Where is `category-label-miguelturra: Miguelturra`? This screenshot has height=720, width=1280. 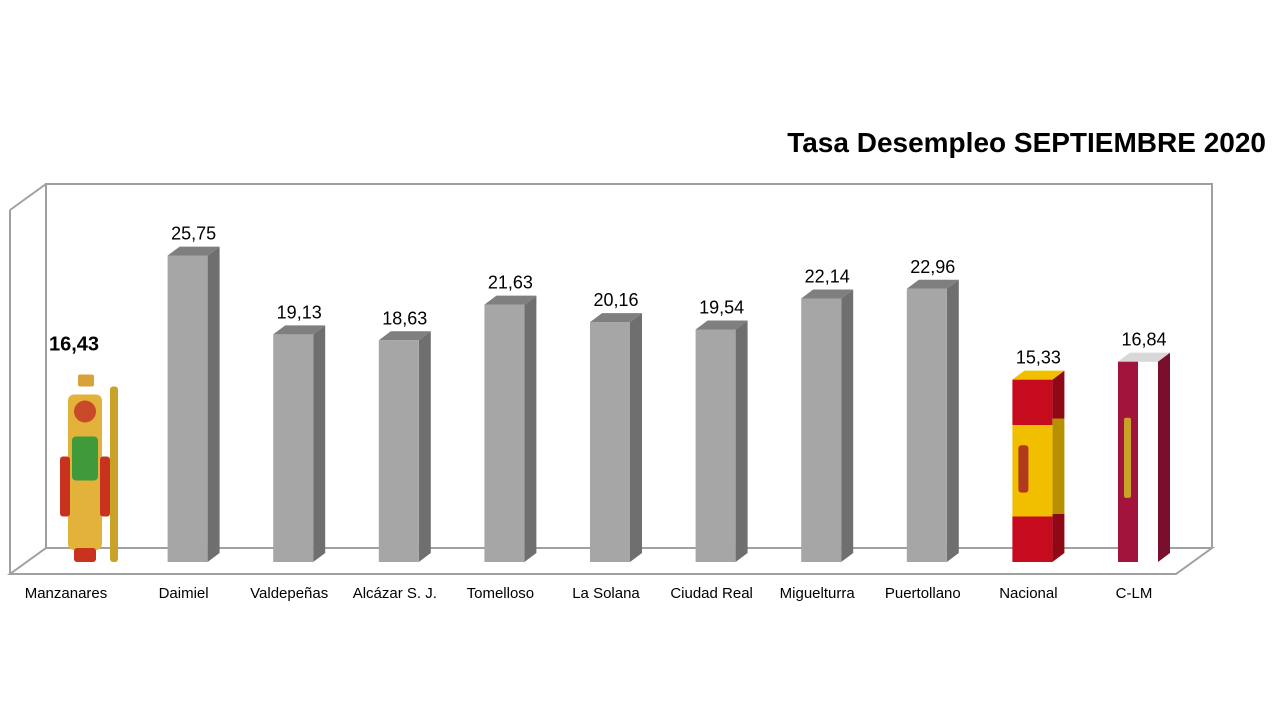
category-label-miguelturra: Miguelturra is located at coordinates (818, 593).